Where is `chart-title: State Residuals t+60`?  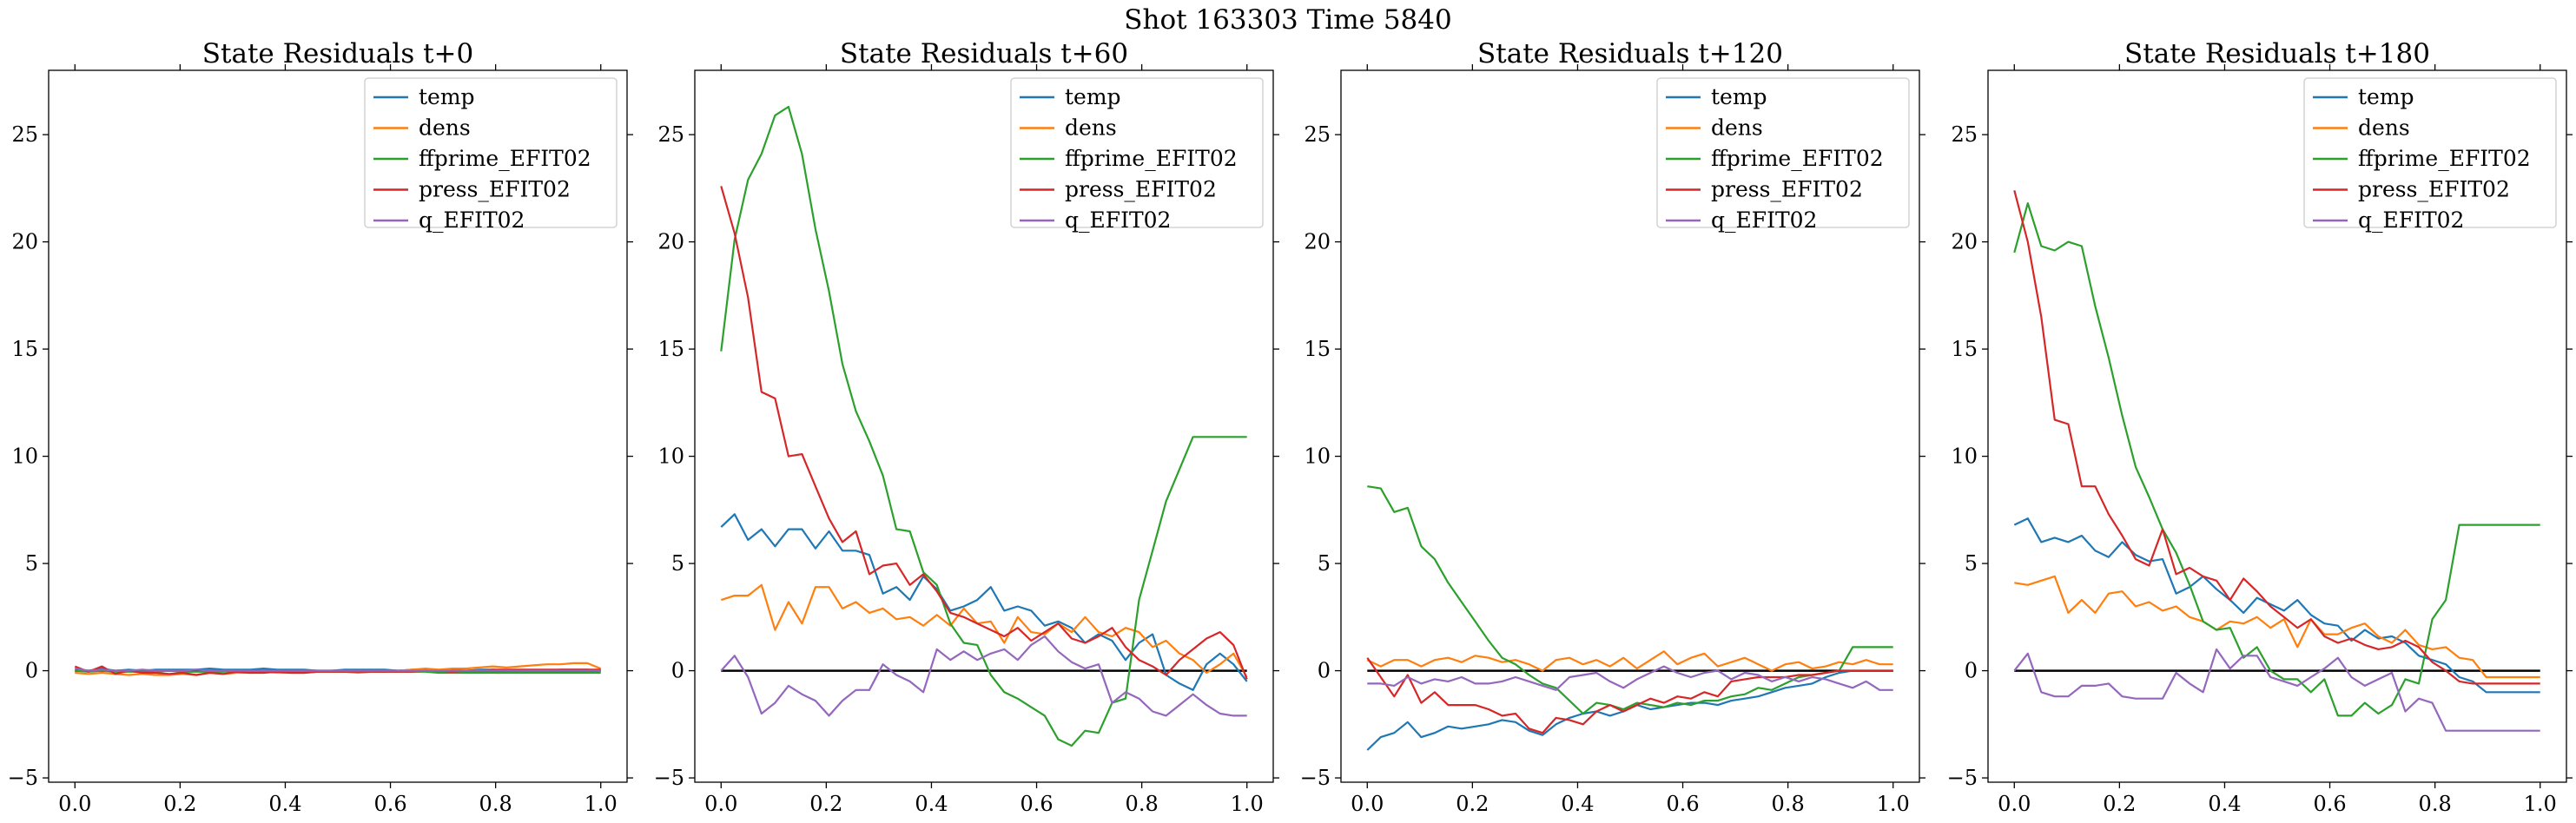
chart-title: State Residuals t+60 is located at coordinates (984, 53).